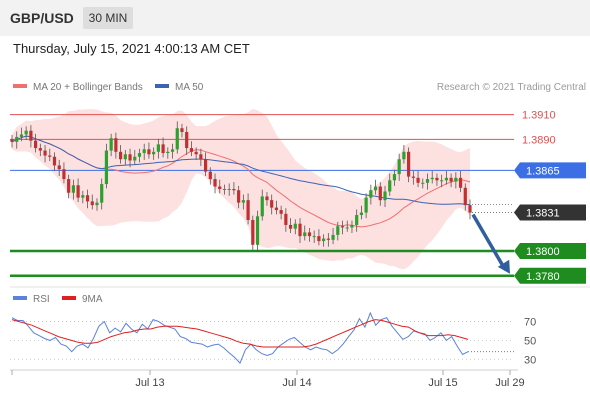 The height and width of the screenshot is (400, 590). What do you see at coordinates (149, 383) in the screenshot?
I see `x-tick-label: Jul 13` at bounding box center [149, 383].